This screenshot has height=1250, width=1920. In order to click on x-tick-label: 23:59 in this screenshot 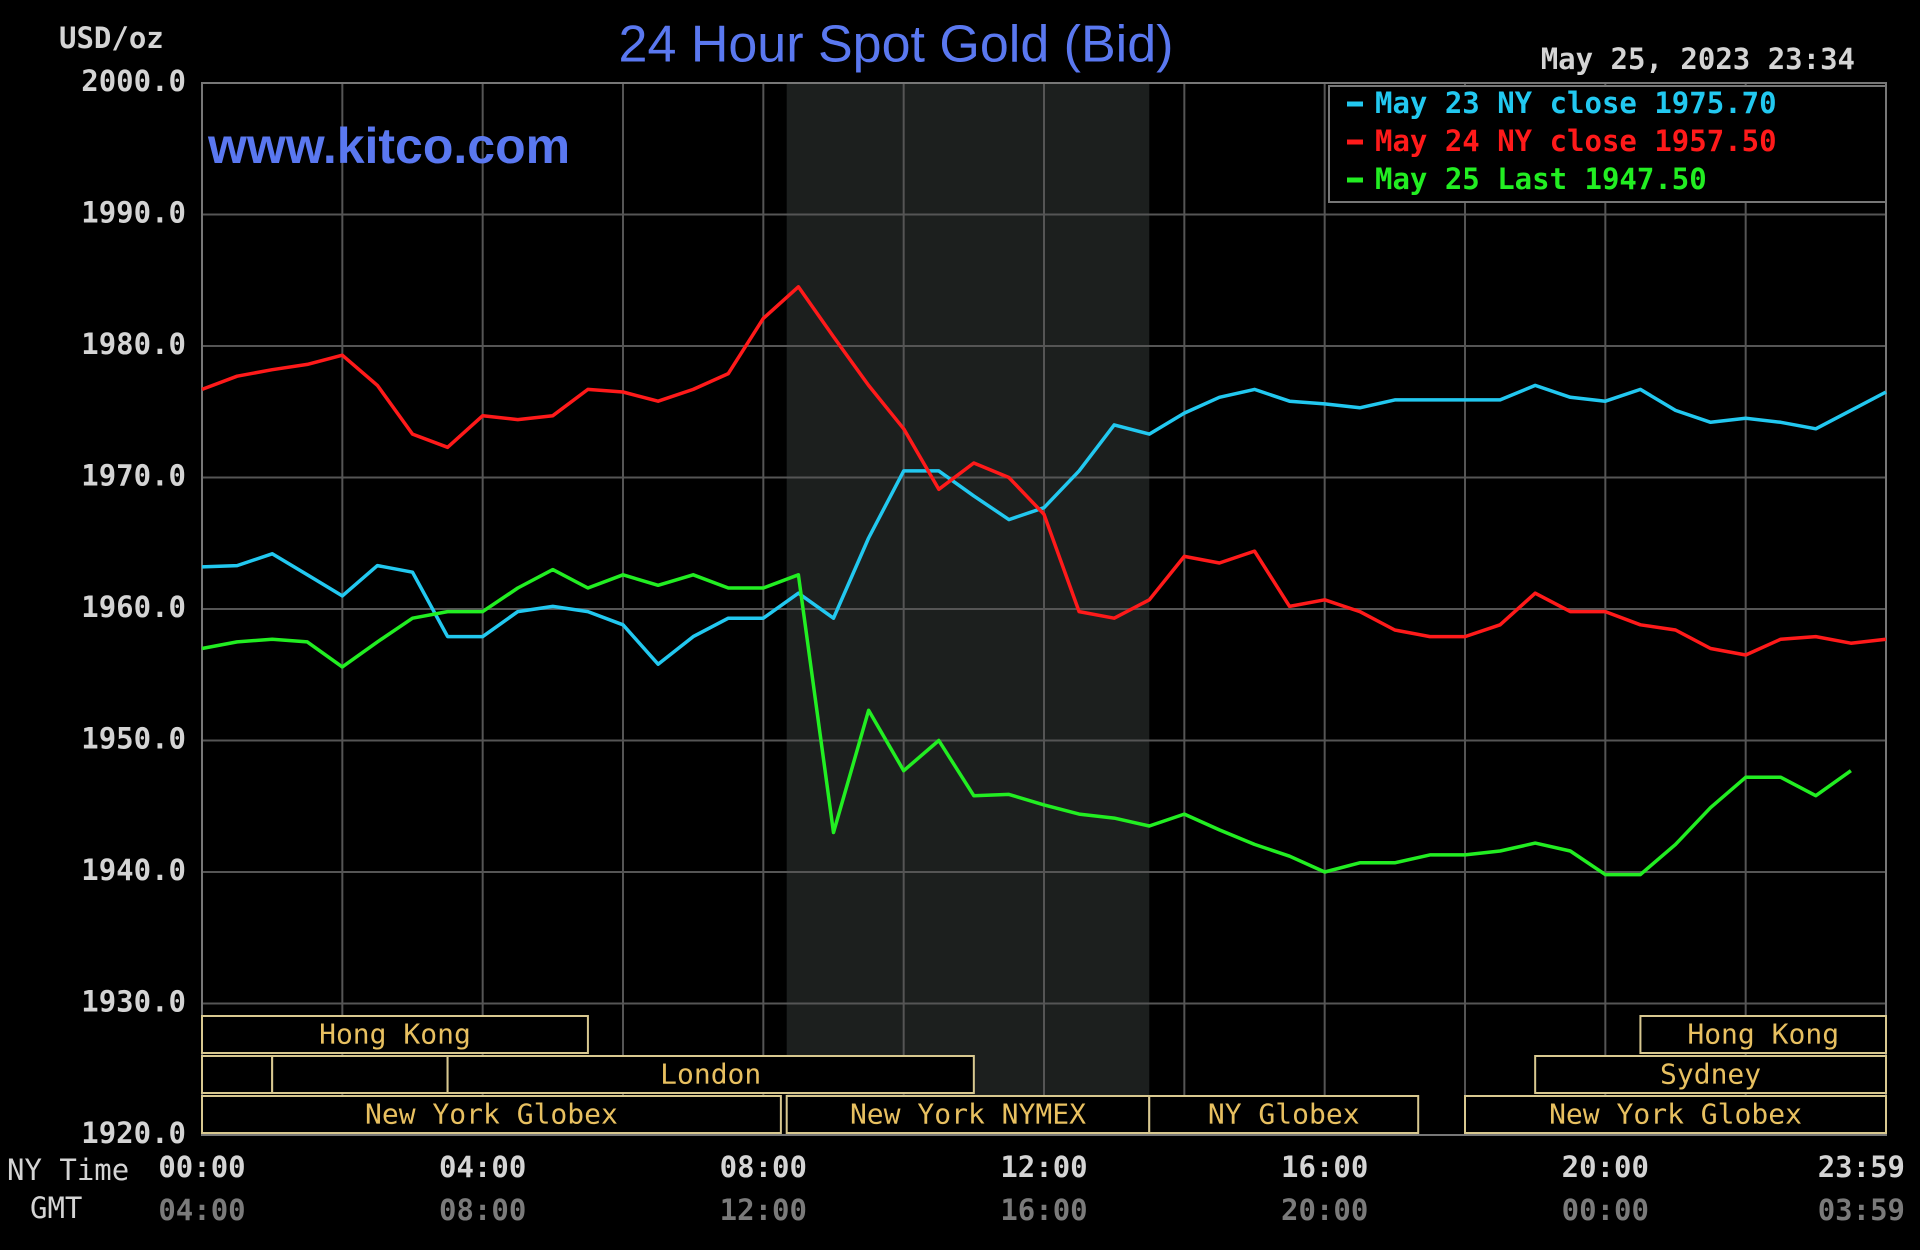, I will do `click(1861, 1167)`.